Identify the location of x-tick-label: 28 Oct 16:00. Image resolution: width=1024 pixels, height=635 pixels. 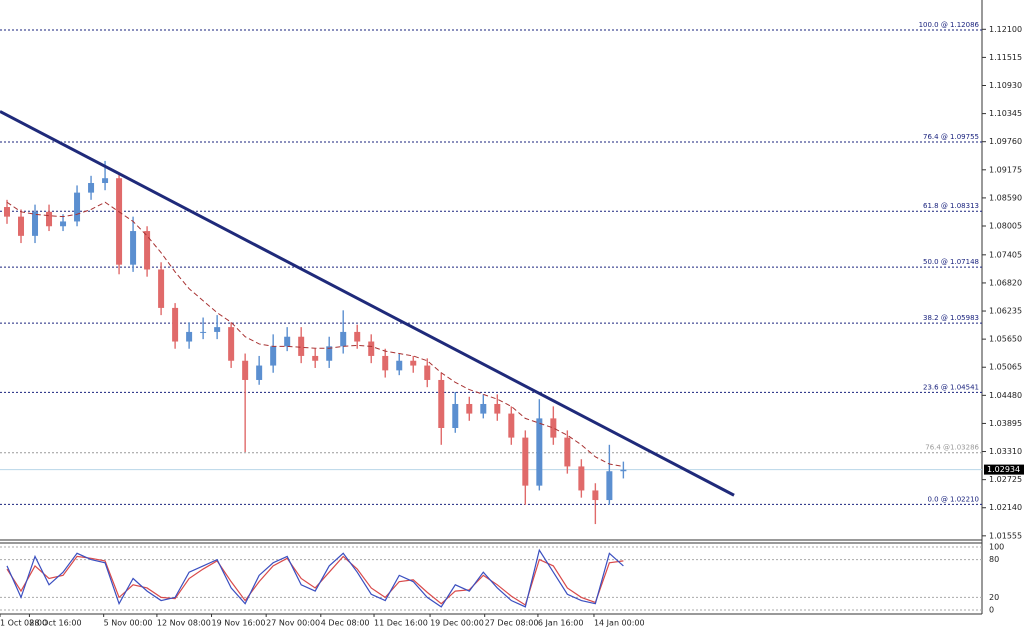
(55, 623).